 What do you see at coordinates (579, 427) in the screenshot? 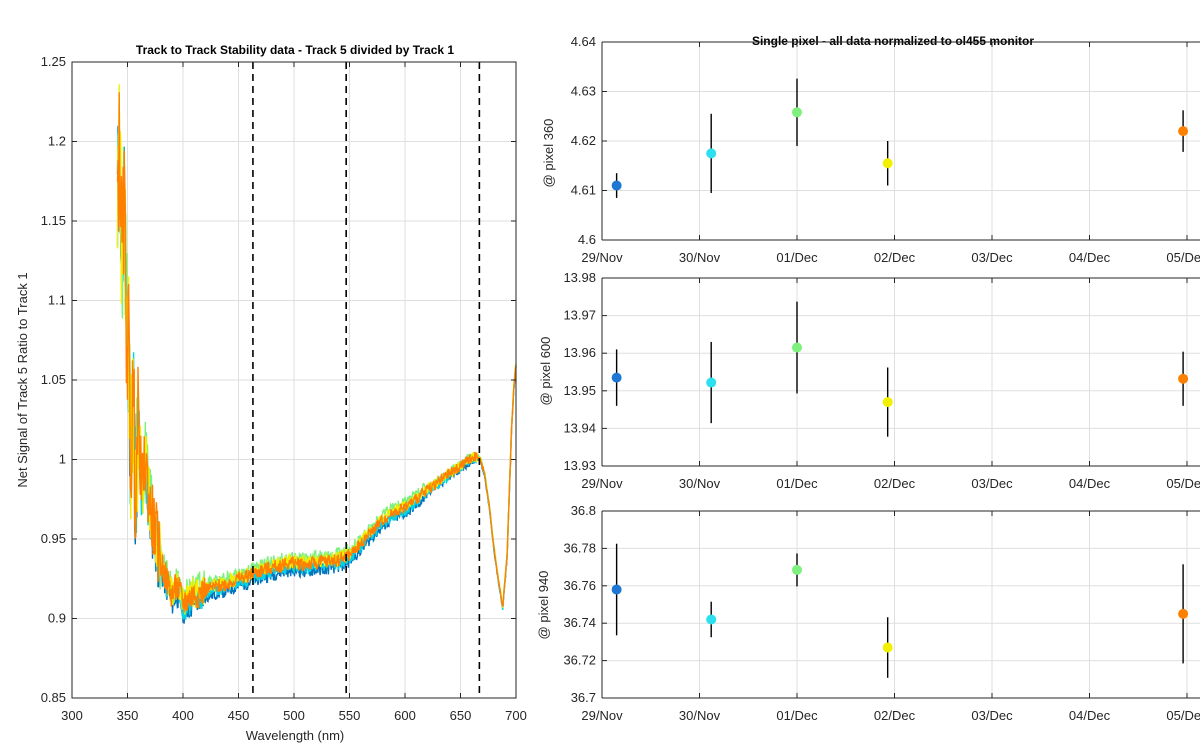
I see `y-tick-label: 13.94` at bounding box center [579, 427].